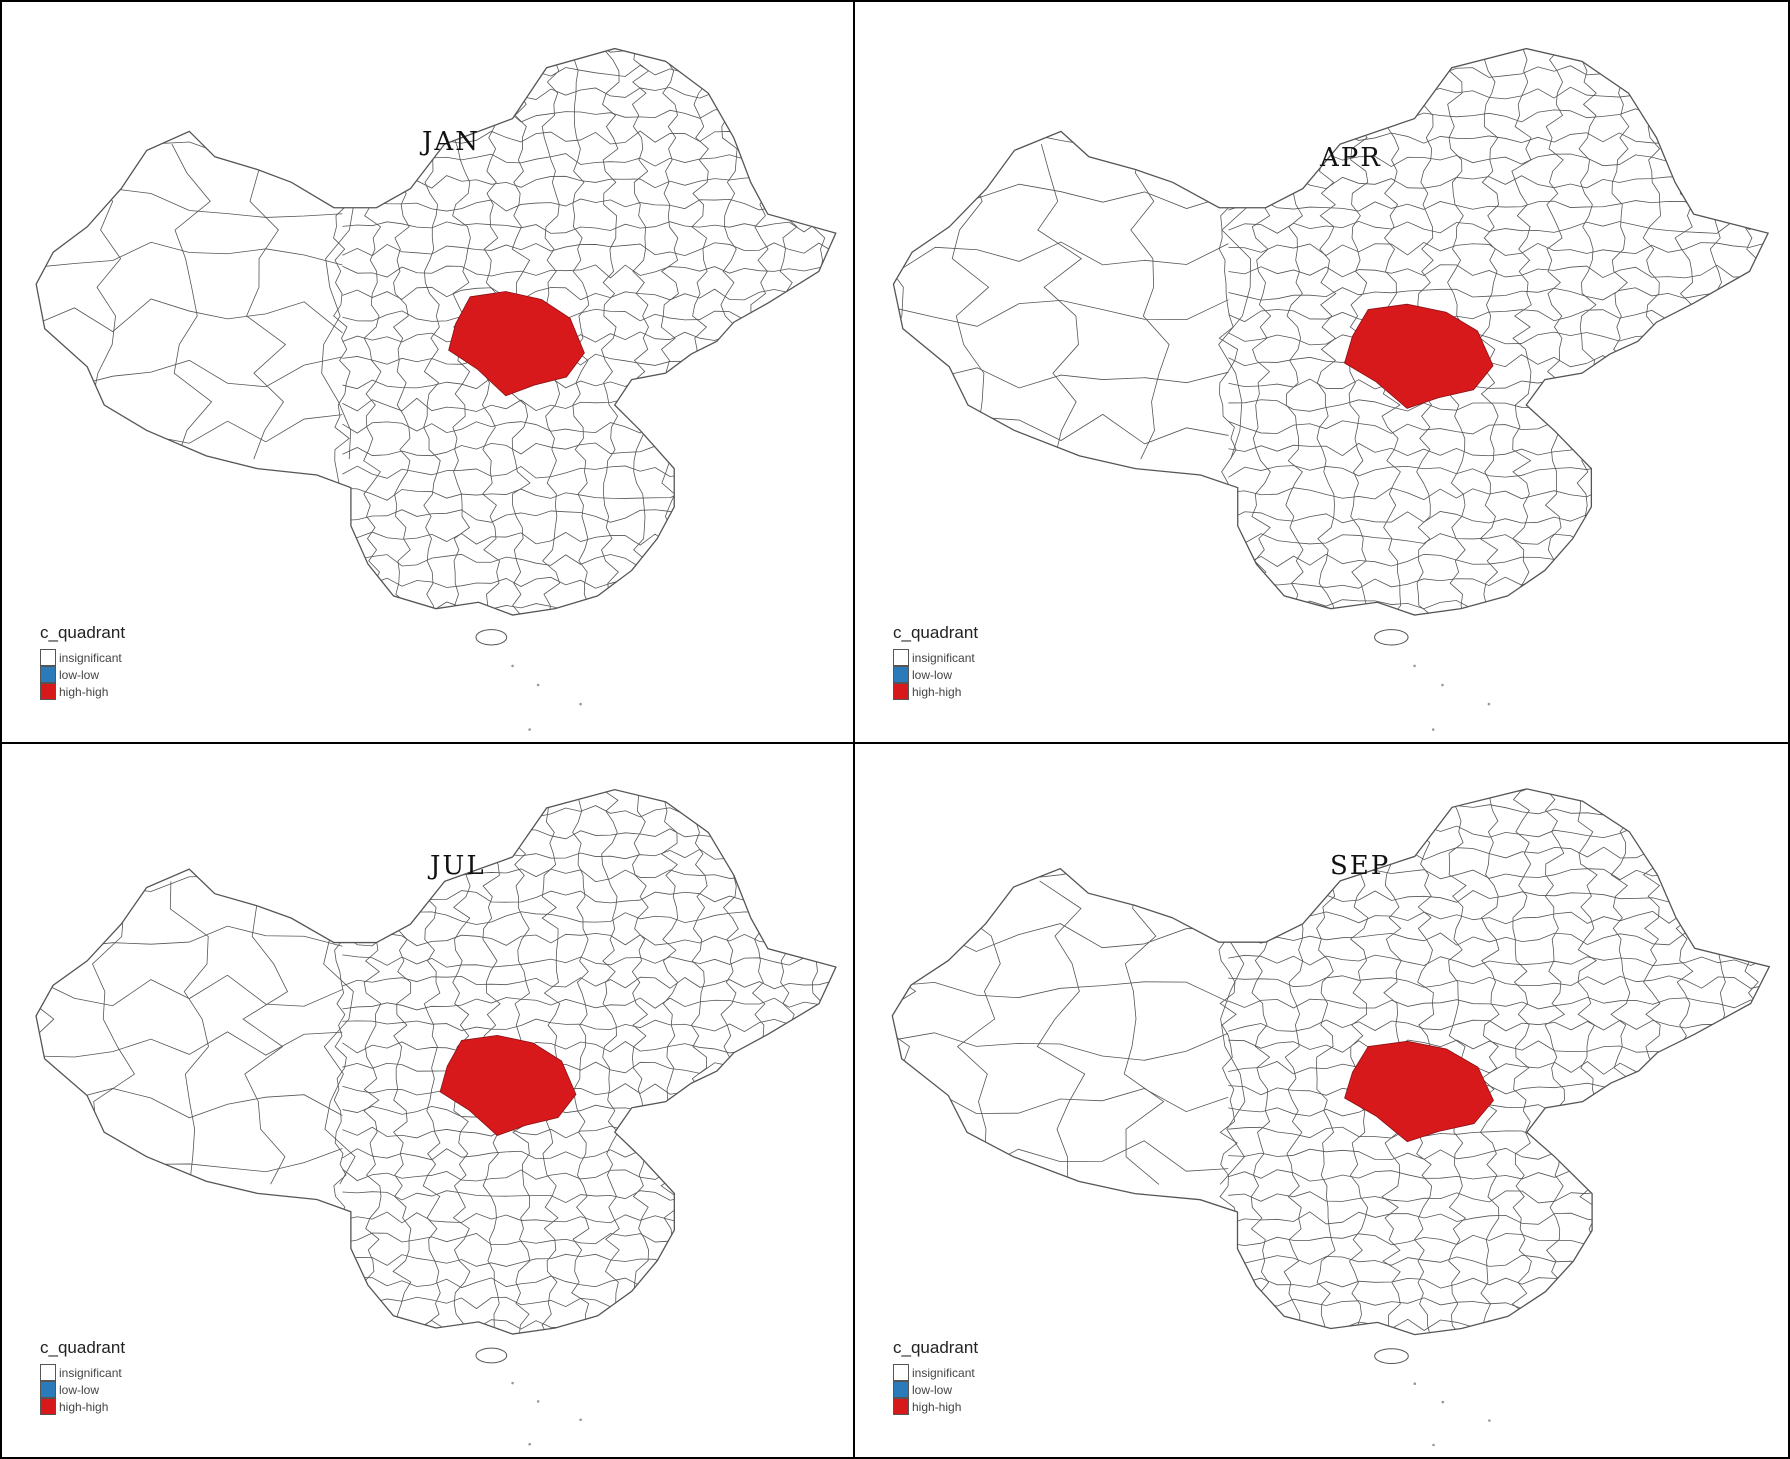  Describe the element at coordinates (451, 142) in the screenshot. I see `panel-title: JAN` at that location.